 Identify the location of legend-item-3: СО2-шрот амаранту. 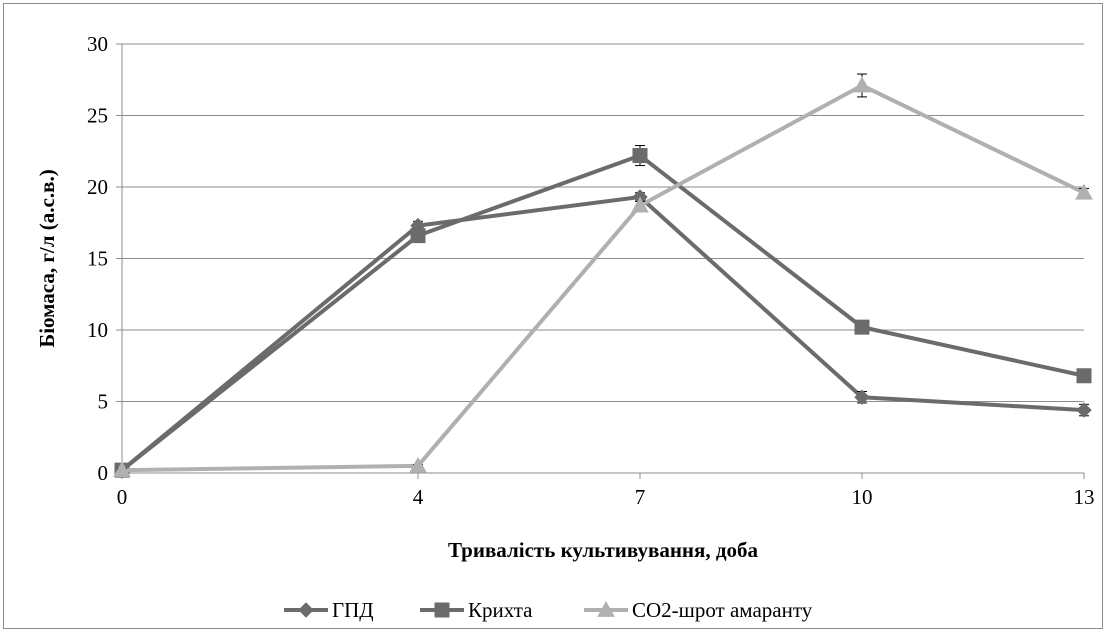
(698, 610).